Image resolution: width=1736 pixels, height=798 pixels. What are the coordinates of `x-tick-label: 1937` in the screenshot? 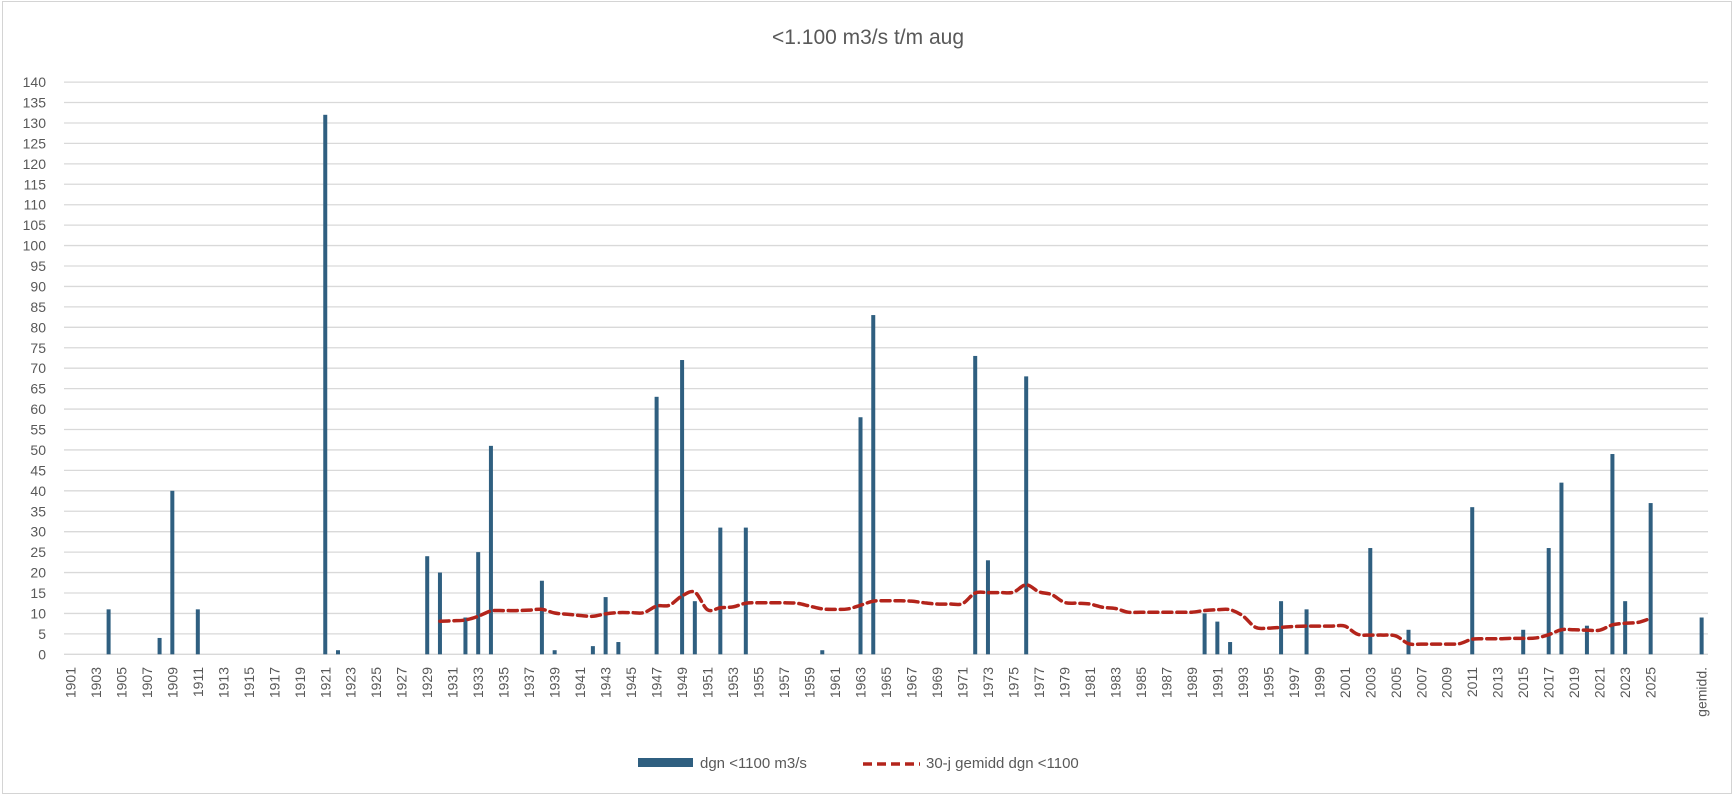 It's located at (529, 682).